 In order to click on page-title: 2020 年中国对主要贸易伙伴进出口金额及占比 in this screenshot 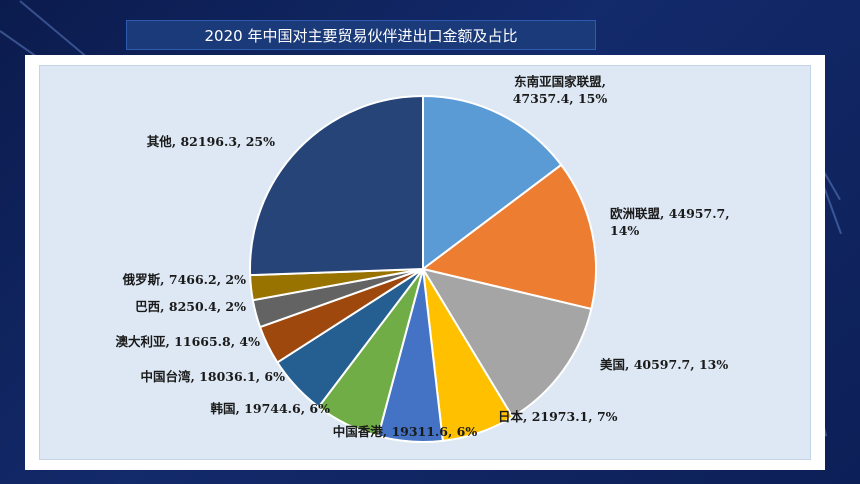, I will do `click(361, 35)`.